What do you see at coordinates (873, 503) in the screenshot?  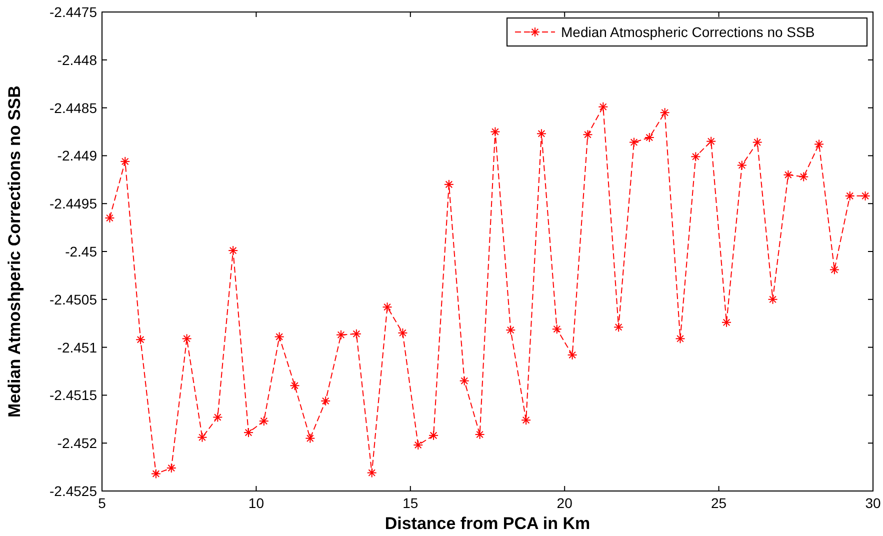 I see `x-tick-label: 30` at bounding box center [873, 503].